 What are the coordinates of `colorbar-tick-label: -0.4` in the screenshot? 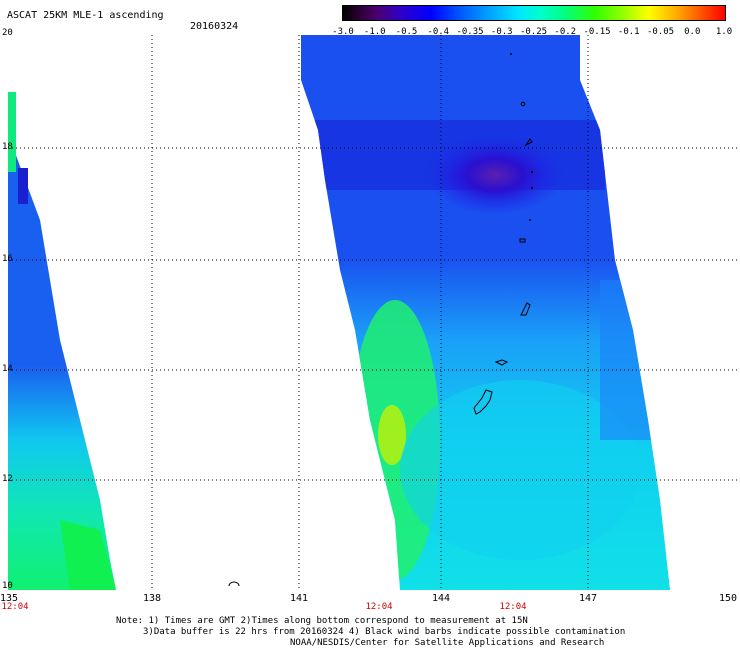 It's located at (438, 32).